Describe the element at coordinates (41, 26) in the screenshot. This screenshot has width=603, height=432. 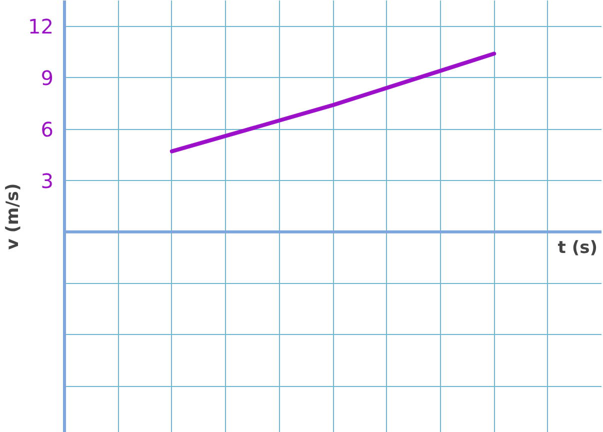
I see `y-tick-label: 12` at that location.